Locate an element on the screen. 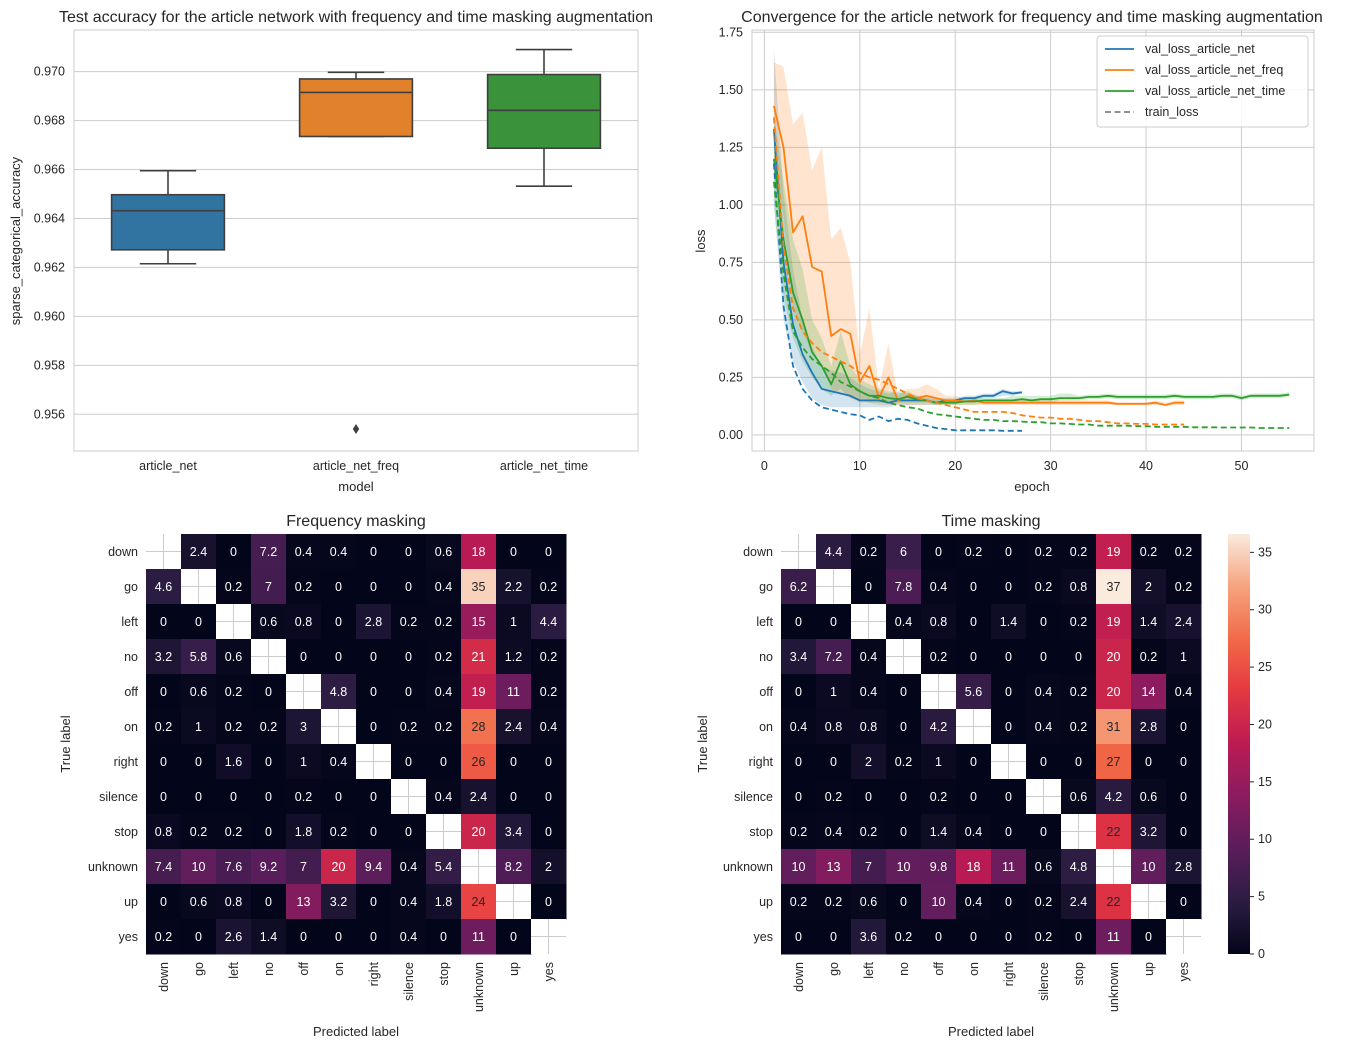 The height and width of the screenshot is (1049, 1345). lineplot-ytick-label: 1.00 is located at coordinates (731, 205).